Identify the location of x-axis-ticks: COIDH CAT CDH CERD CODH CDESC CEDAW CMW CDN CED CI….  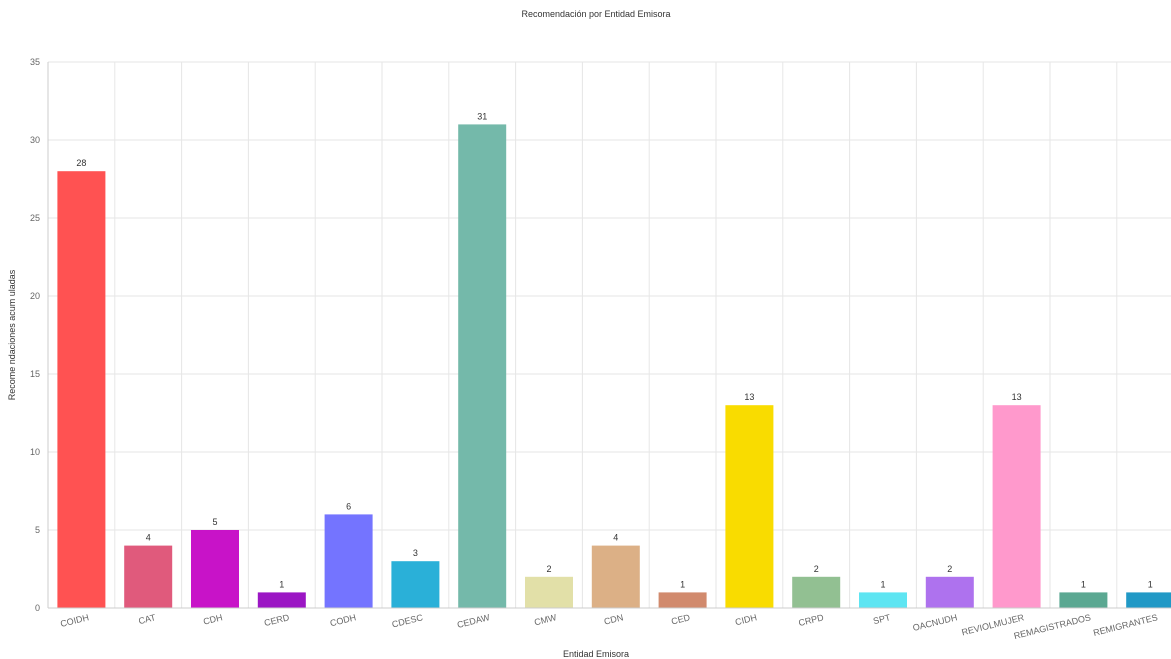
(608, 626).